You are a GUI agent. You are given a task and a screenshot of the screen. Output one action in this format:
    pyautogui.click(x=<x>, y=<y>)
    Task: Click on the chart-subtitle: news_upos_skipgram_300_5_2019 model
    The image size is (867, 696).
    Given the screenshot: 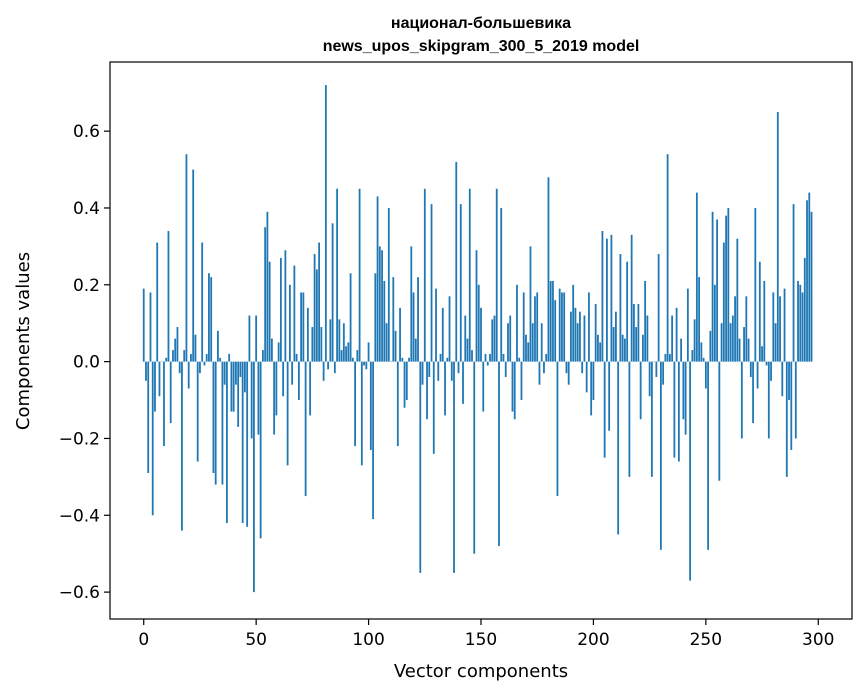 What is the action you would take?
    pyautogui.click(x=481, y=46)
    